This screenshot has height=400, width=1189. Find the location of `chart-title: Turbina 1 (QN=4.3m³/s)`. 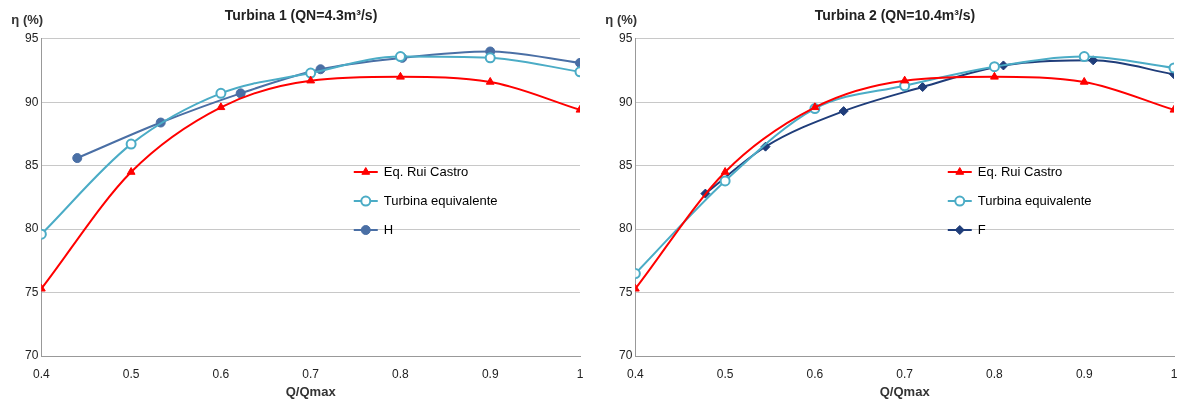

chart-title: Turbina 1 (QN=4.3m³/s) is located at coordinates (301, 15).